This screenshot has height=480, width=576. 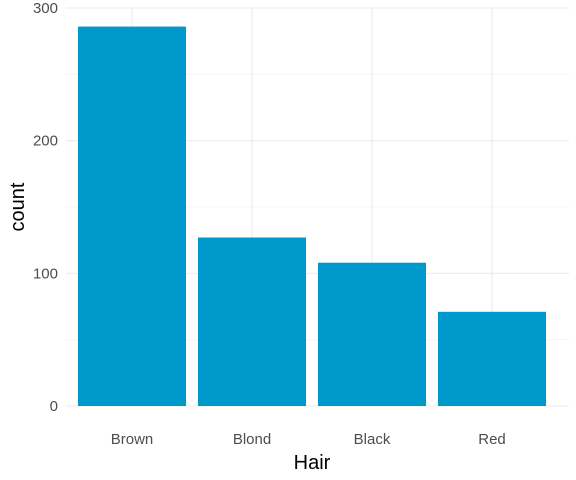 I want to click on x-axis-title: Hair, so click(x=312, y=463).